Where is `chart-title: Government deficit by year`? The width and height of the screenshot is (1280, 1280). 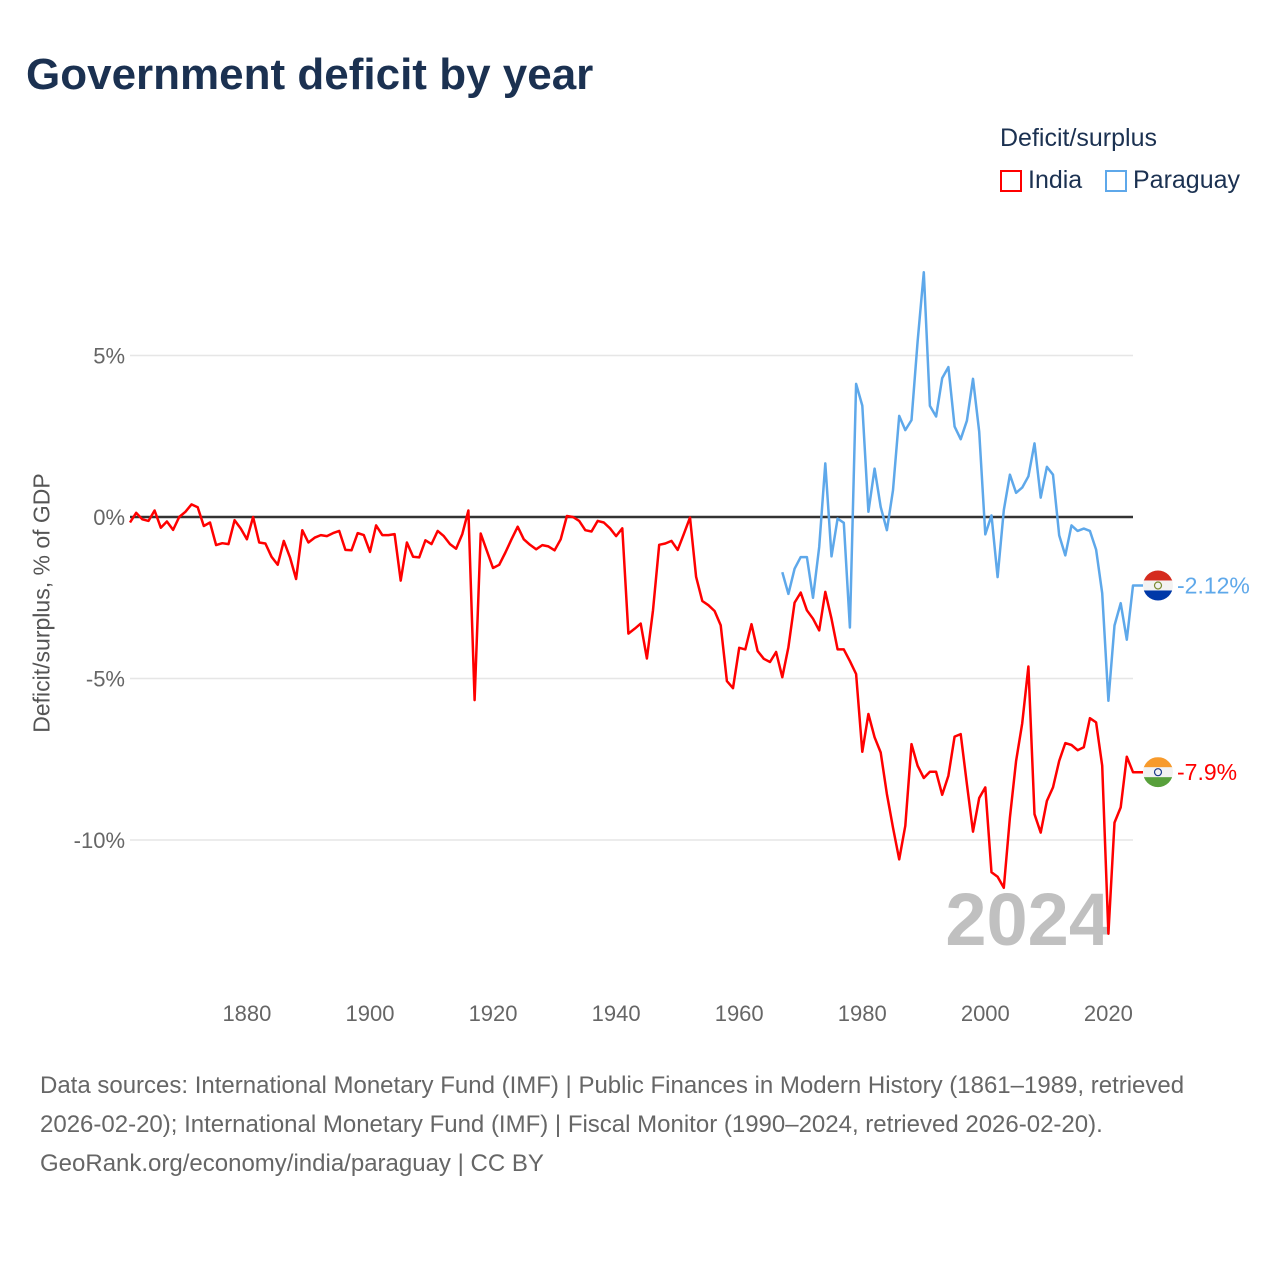
chart-title: Government deficit by year is located at coordinates (310, 74).